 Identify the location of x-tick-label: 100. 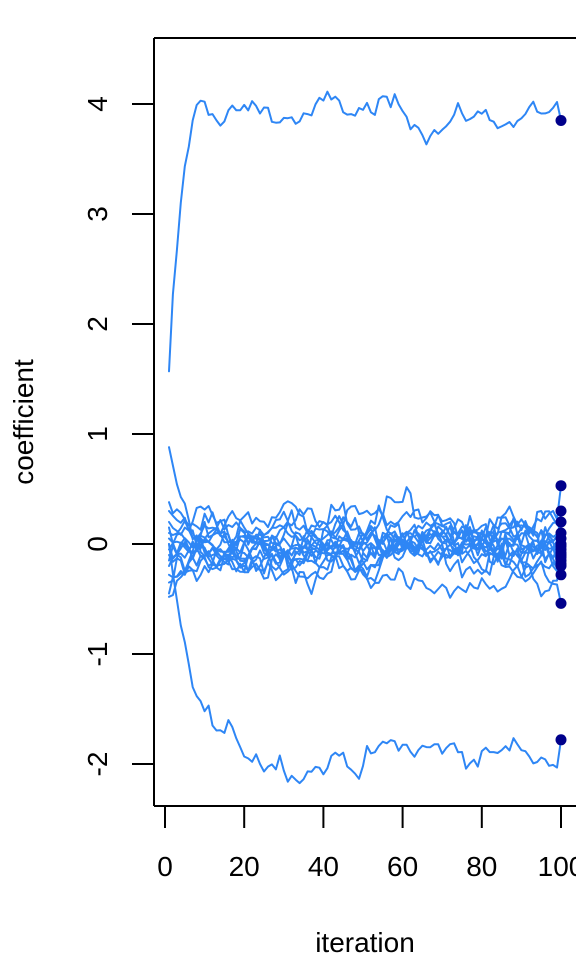
(557, 866).